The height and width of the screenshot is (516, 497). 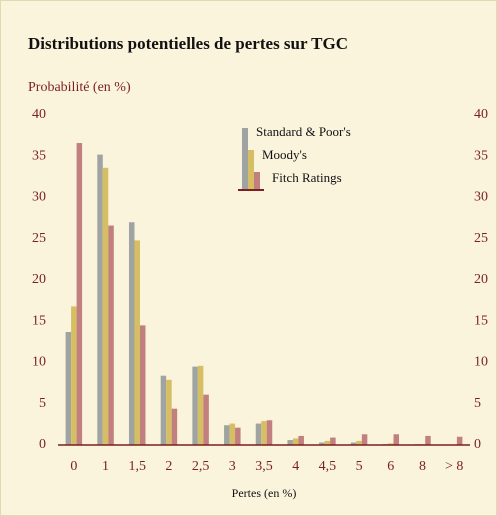 What do you see at coordinates (39, 320) in the screenshot?
I see `y-tick-label: 15` at bounding box center [39, 320].